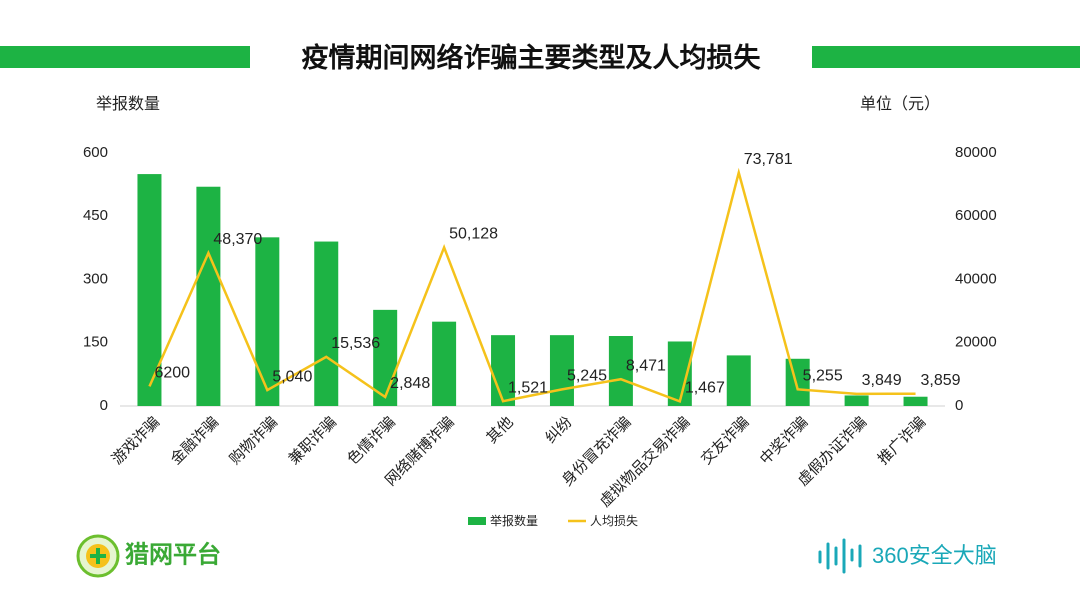 The height and width of the screenshot is (608, 1080). What do you see at coordinates (371, 441) in the screenshot?
I see `x-tick-label: 色情诈骗` at bounding box center [371, 441].